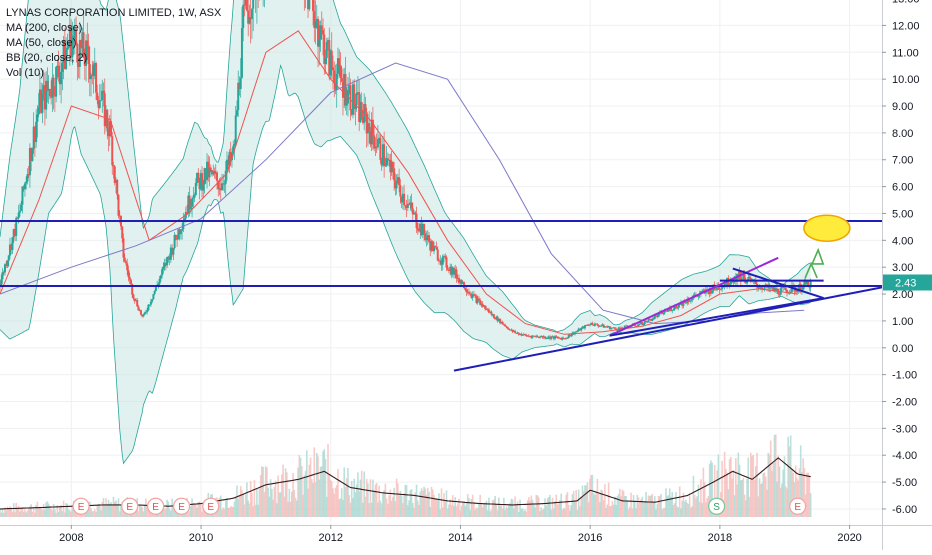 The width and height of the screenshot is (932, 555). What do you see at coordinates (902, 161) in the screenshot?
I see `price-tick-label: 7.00` at bounding box center [902, 161].